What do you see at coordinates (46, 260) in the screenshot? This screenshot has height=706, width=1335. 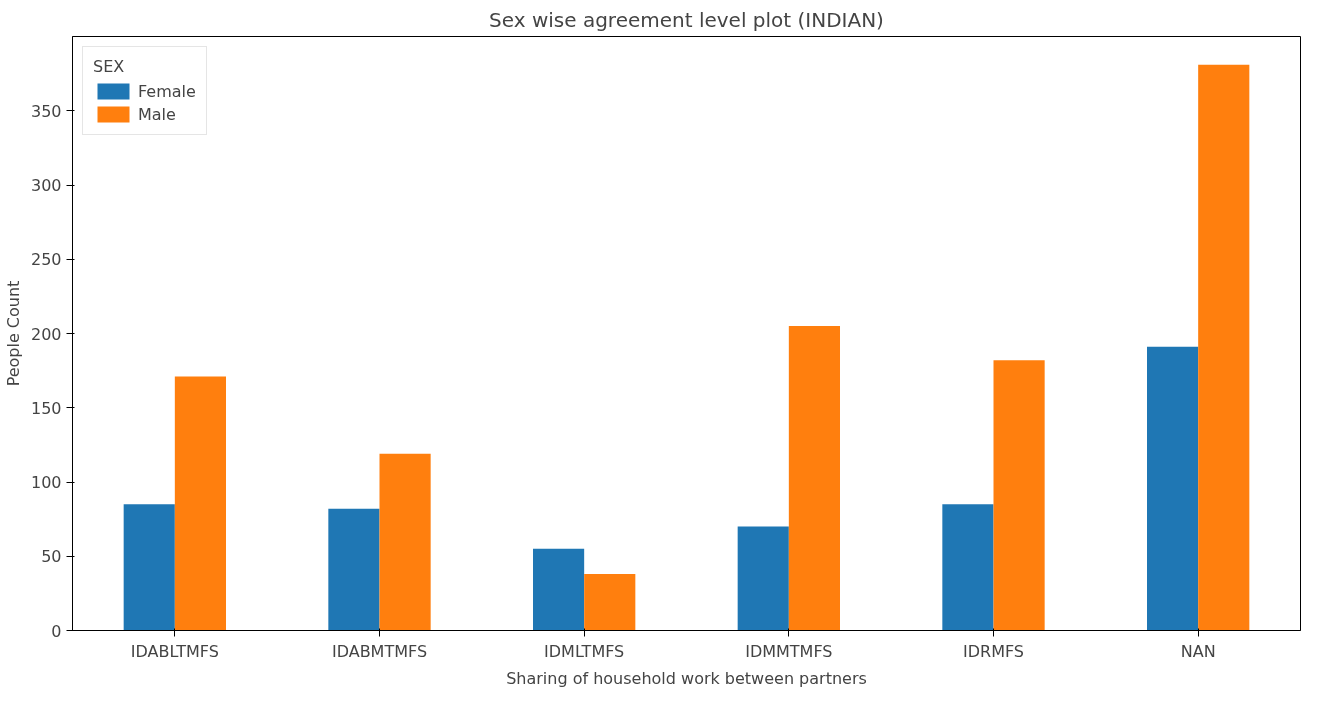 I see `y-tick-label: 250` at bounding box center [46, 260].